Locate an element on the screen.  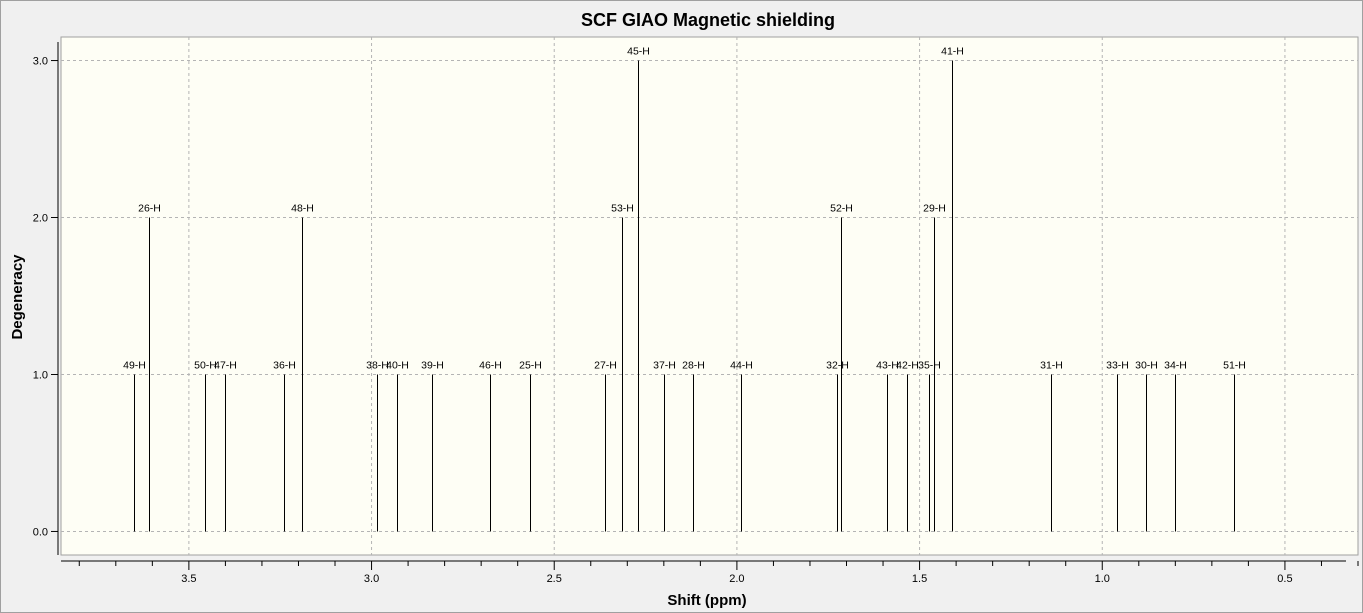
peak-label: 31-H is located at coordinates (1051, 365).